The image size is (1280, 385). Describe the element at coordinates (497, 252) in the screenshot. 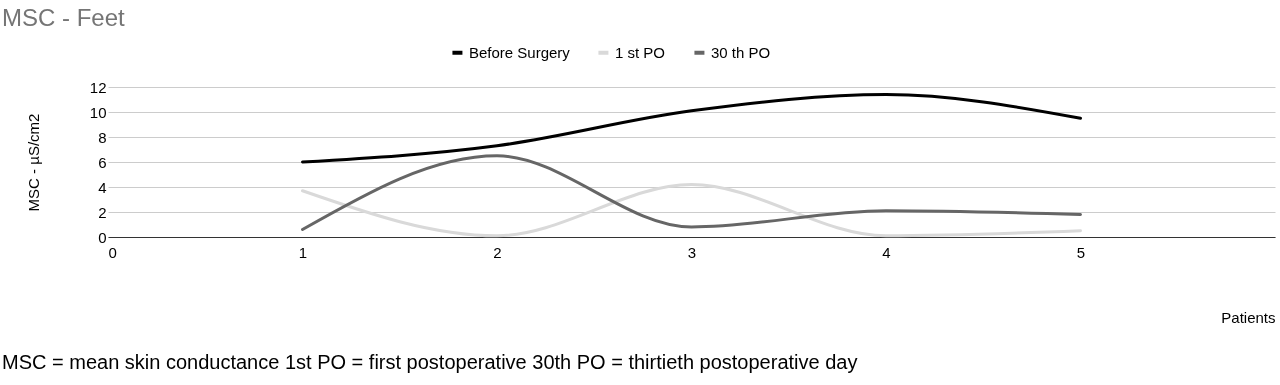

I see `x-tick-label: 2` at that location.